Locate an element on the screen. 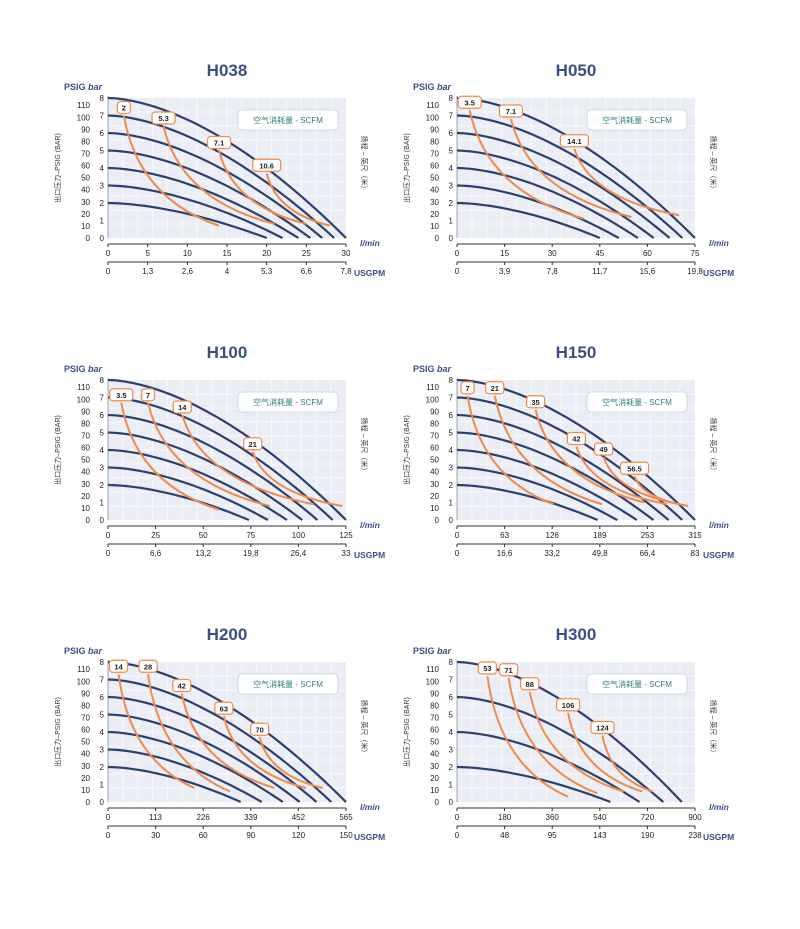 This screenshot has height=929, width=800. x-tick-label-usgpm: 19,8 is located at coordinates (695, 271).